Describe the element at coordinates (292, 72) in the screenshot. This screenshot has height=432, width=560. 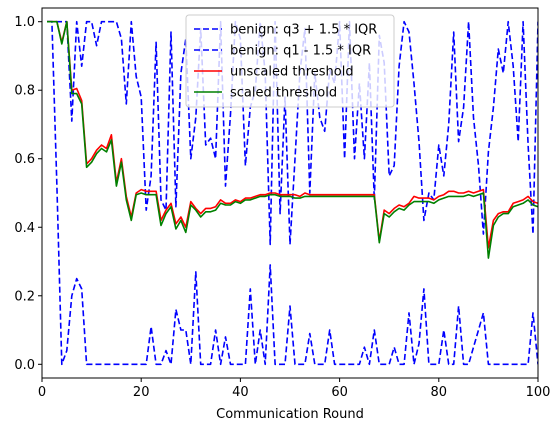
I see `legend-entry: unscaled threshold` at that location.